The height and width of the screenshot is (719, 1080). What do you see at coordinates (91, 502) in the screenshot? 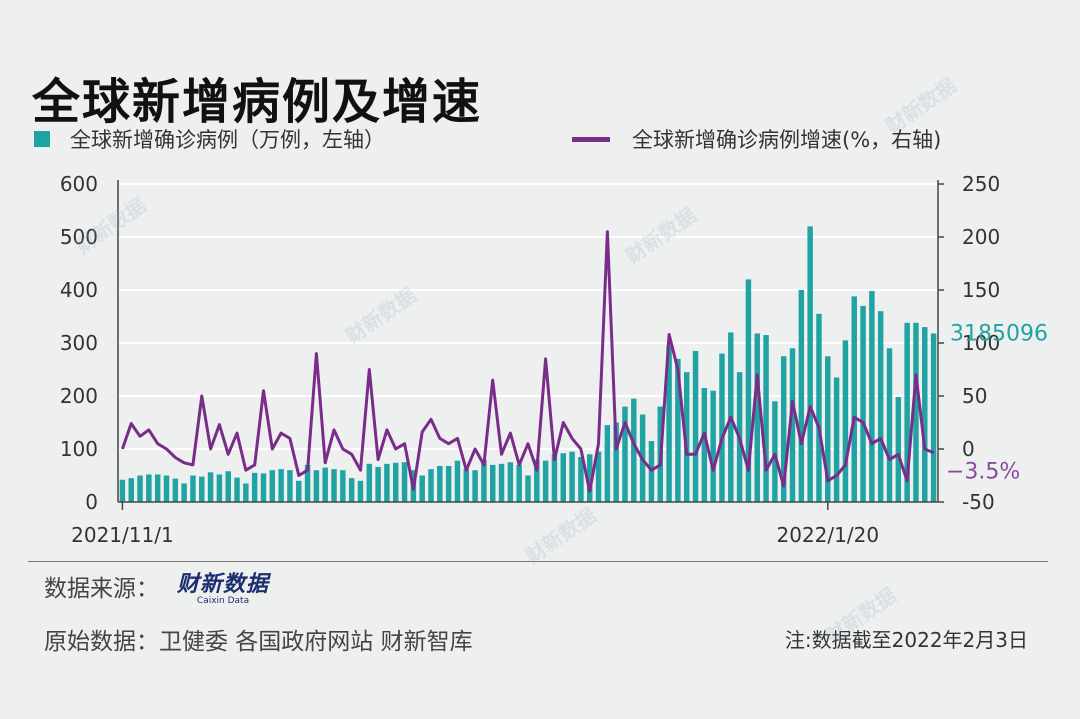
I see `left-tick-label: 0` at bounding box center [91, 502].